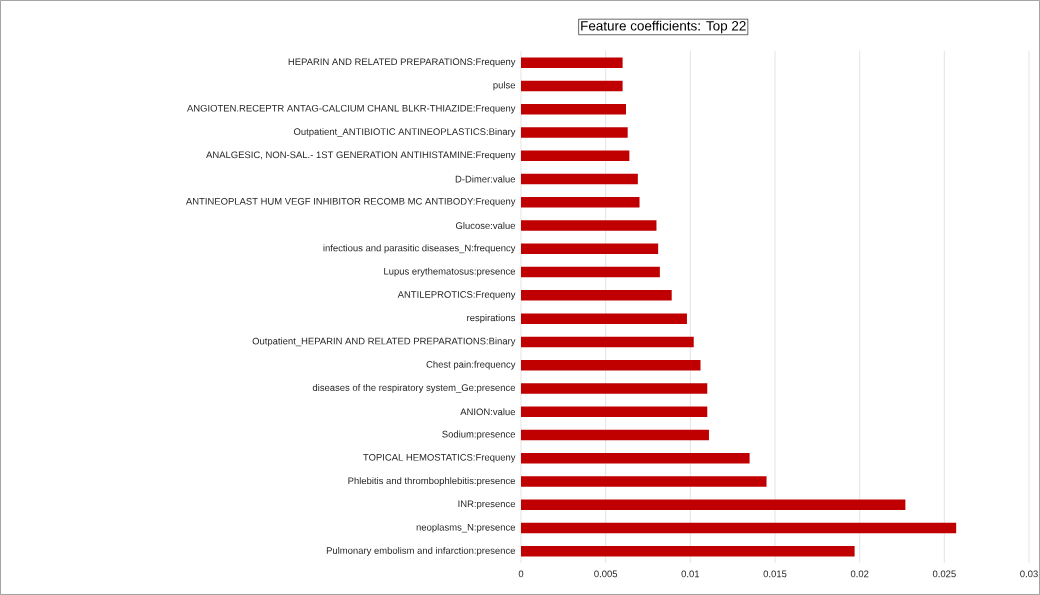 The width and height of the screenshot is (1040, 595). Describe the element at coordinates (859, 574) in the screenshot. I see `x-tick-label: 0.02` at that location.